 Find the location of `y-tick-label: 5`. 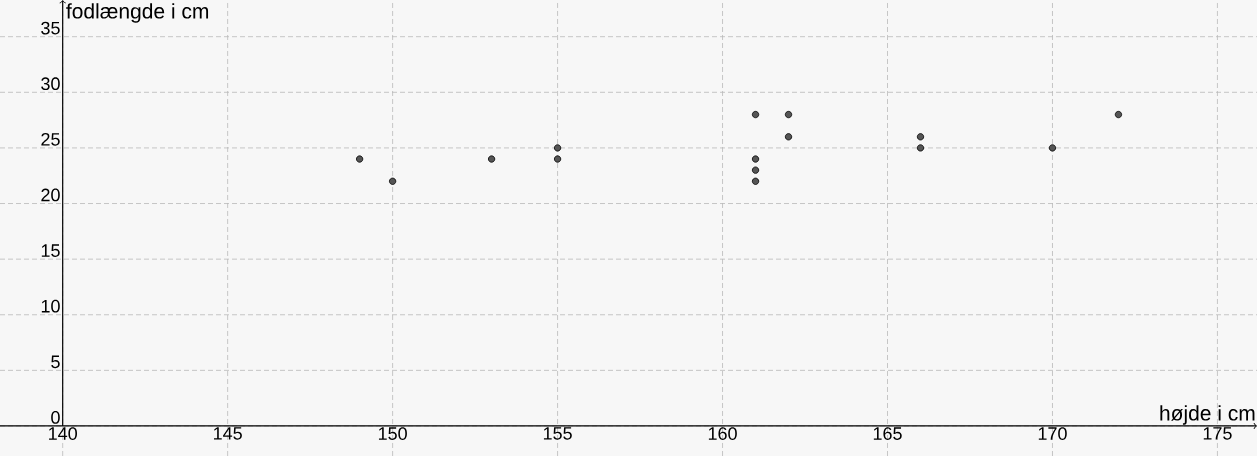

y-tick-label: 5 is located at coordinates (55, 362).